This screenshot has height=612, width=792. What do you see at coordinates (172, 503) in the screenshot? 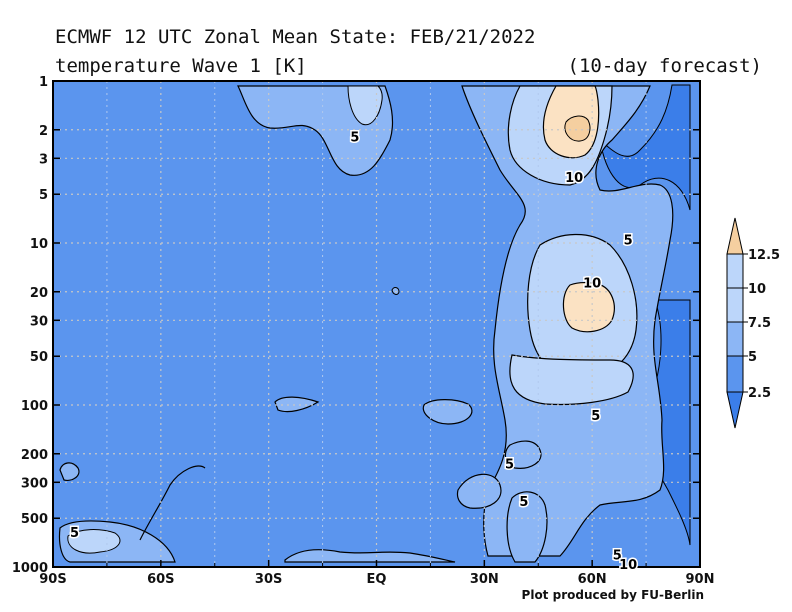
I see `contour-line` at bounding box center [172, 503].